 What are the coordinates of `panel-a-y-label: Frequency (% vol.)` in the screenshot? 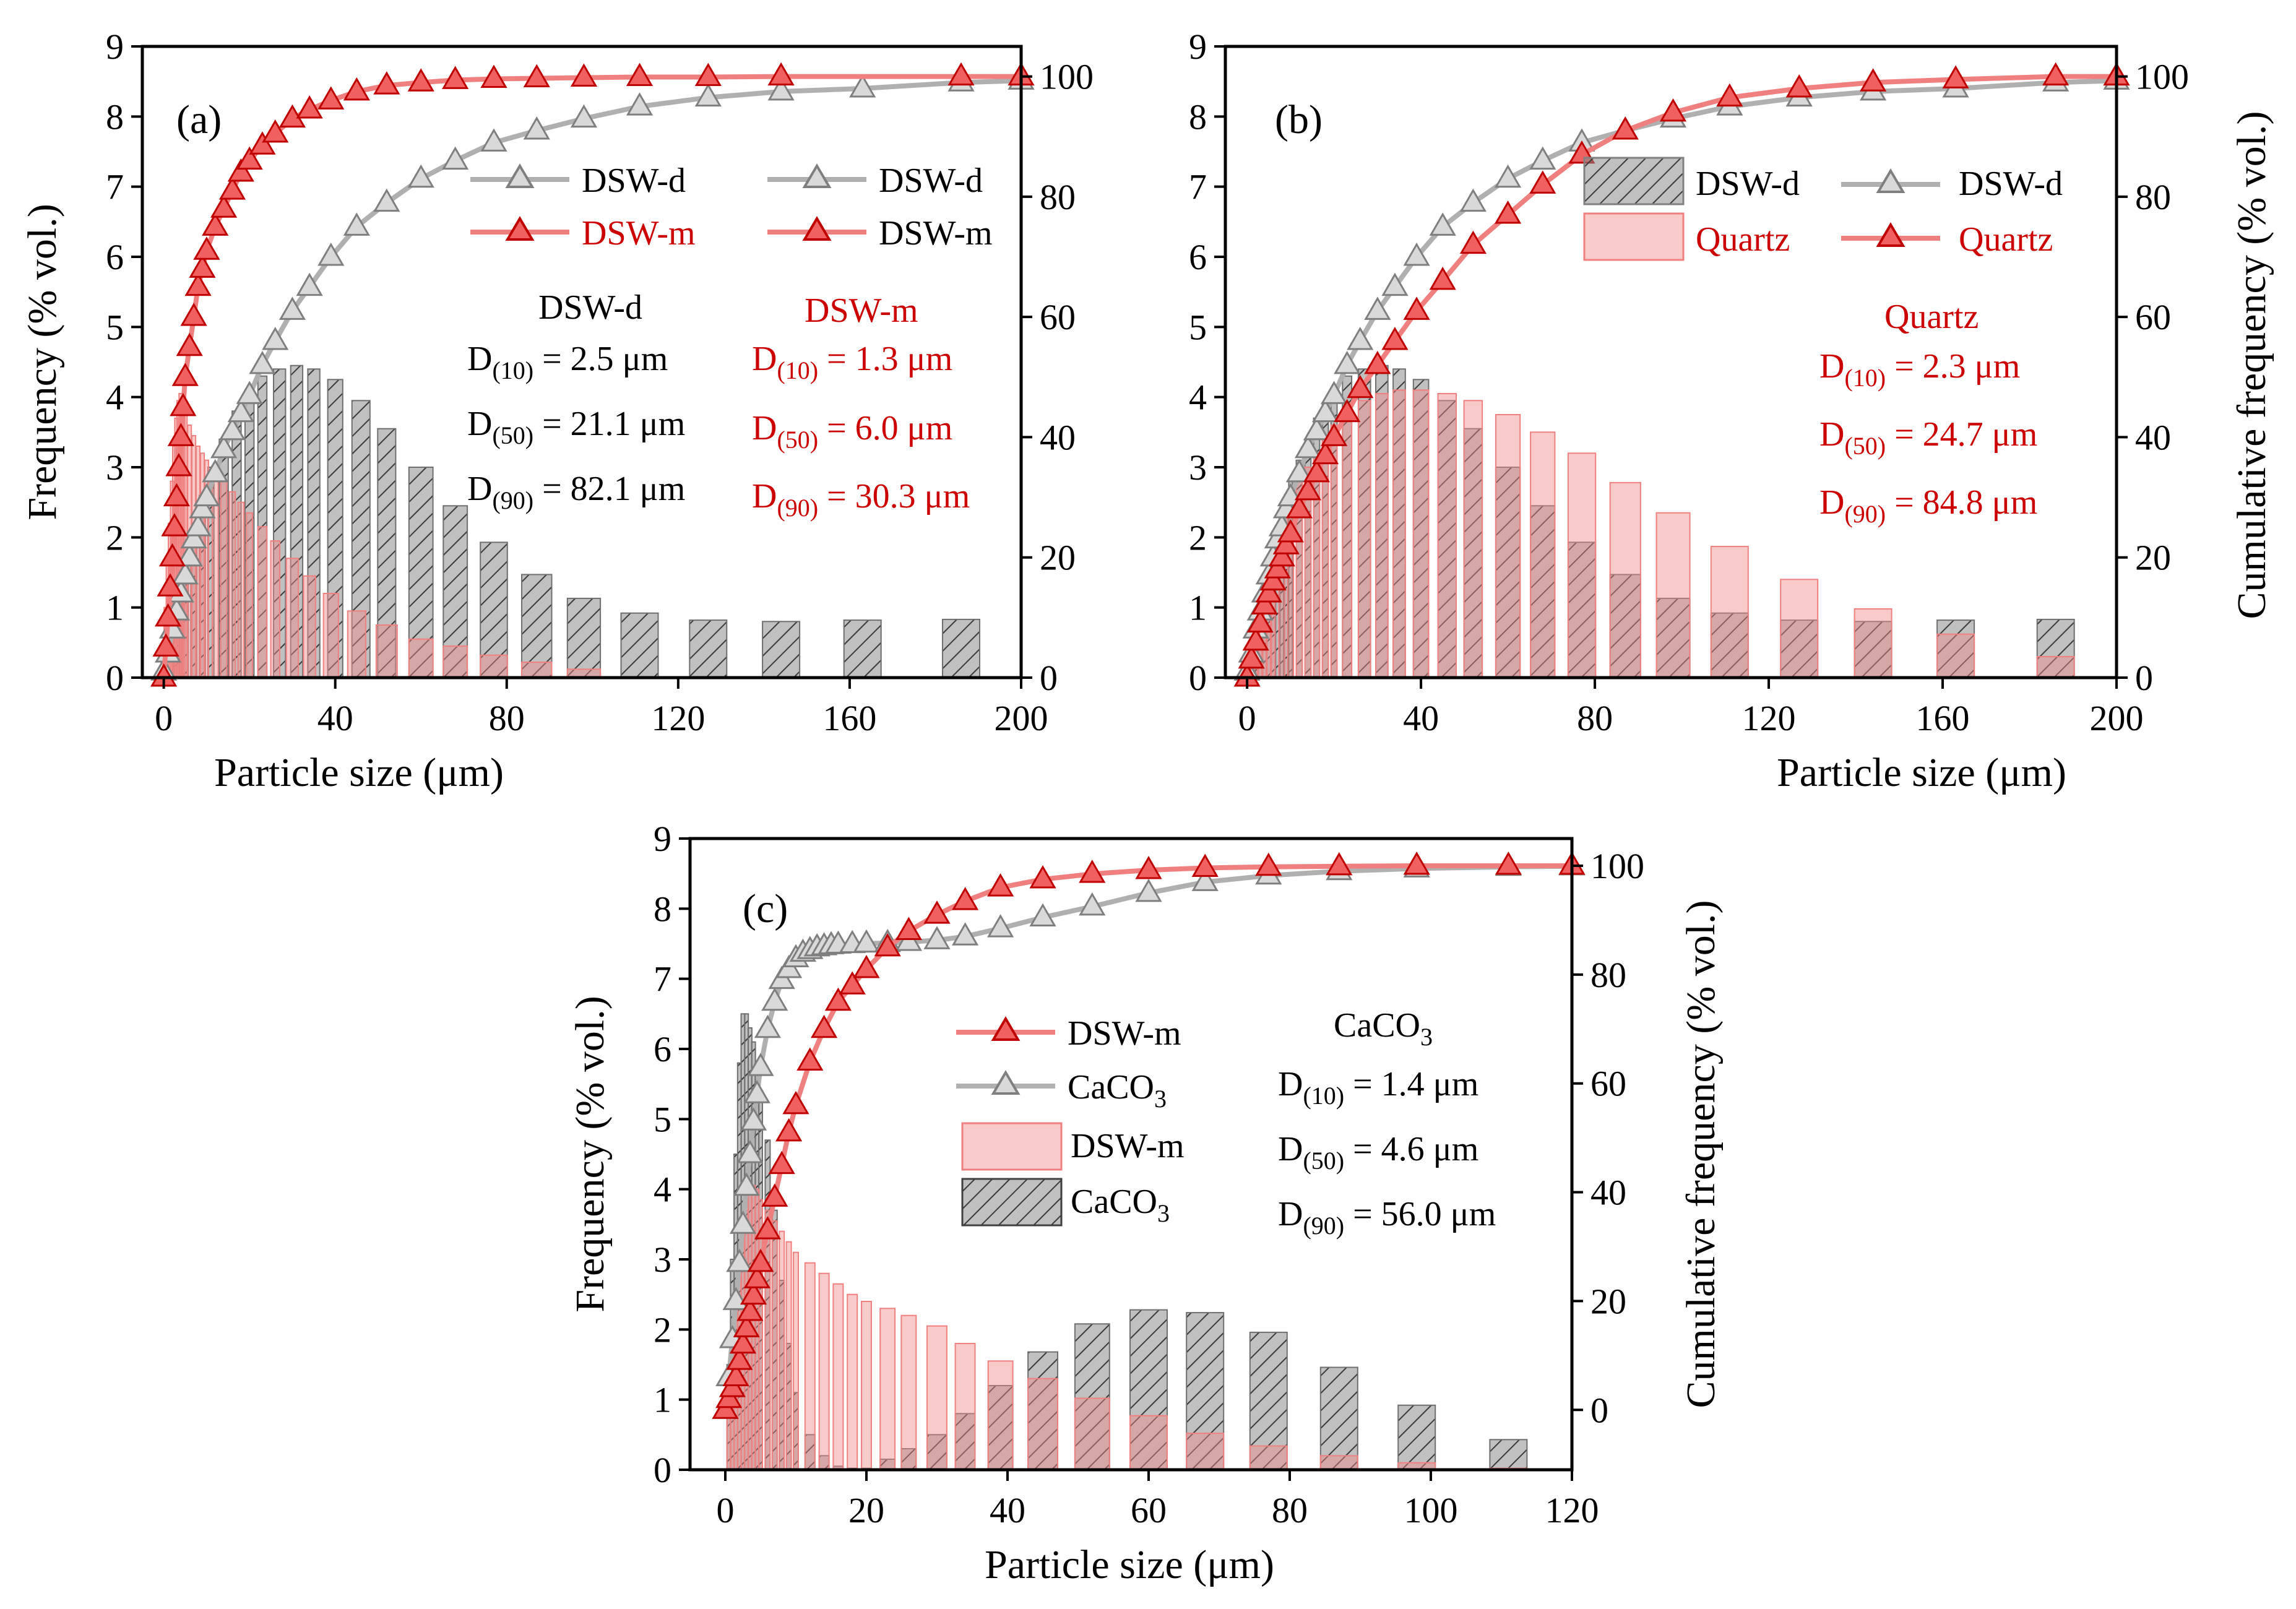 It's located at (42, 362).